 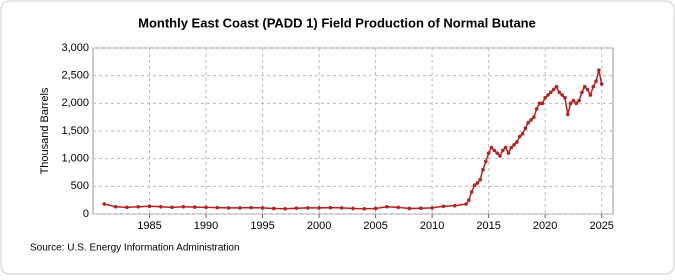 I want to click on x-tick-label: 1990, so click(x=206, y=226).